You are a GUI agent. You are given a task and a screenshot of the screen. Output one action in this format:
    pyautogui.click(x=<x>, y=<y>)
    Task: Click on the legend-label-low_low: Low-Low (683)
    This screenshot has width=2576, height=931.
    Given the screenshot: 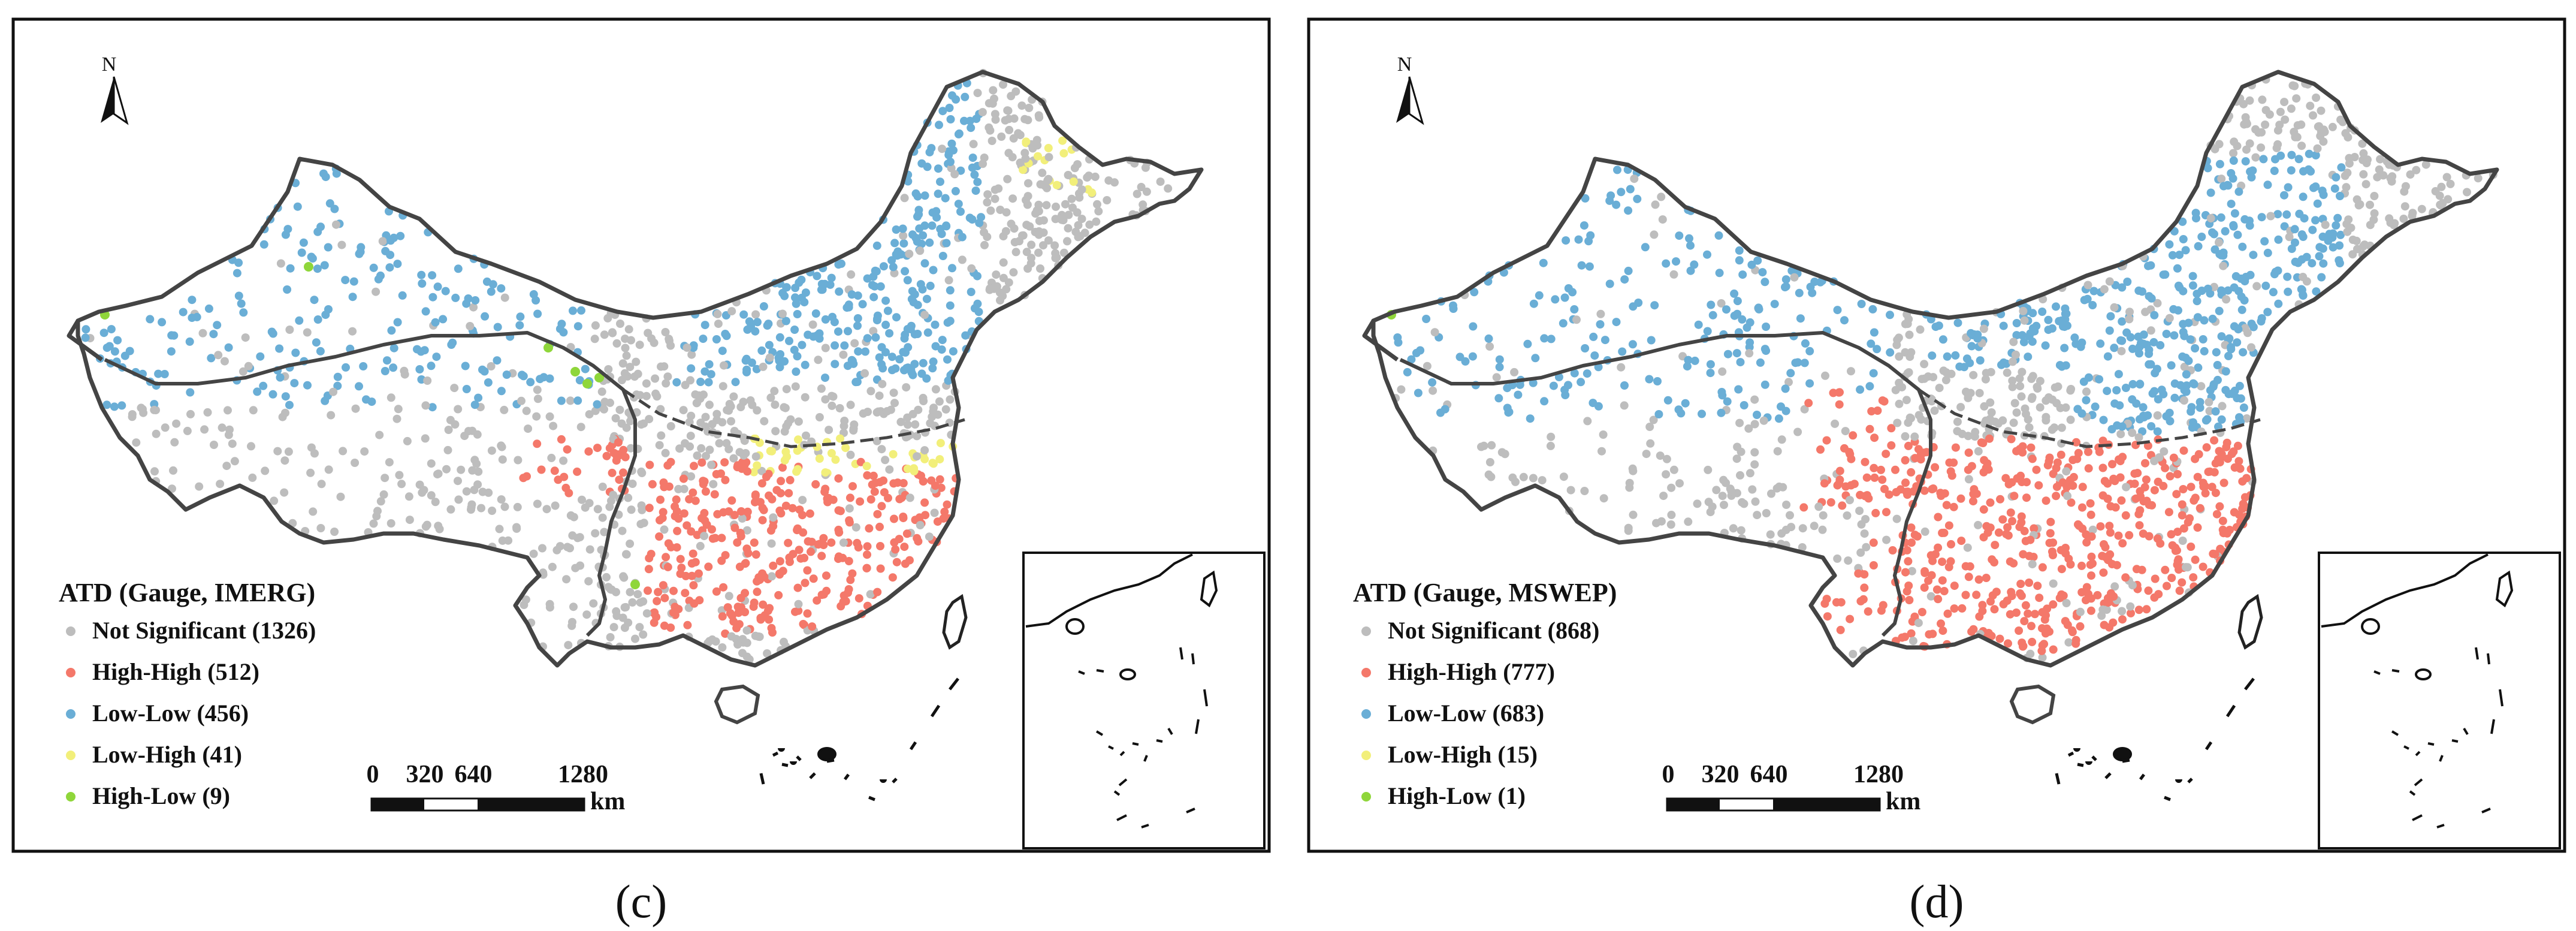 What is the action you would take?
    pyautogui.click(x=1466, y=713)
    